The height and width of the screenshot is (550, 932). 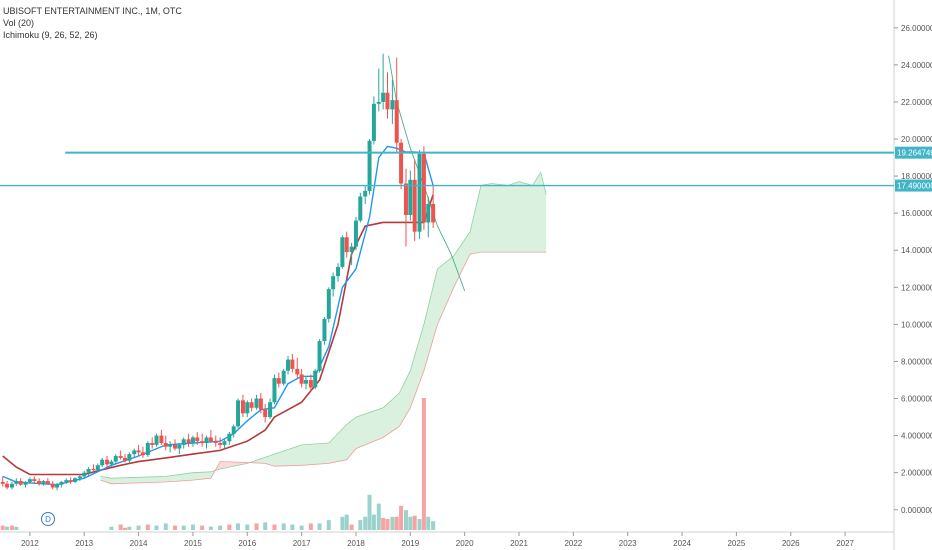 What do you see at coordinates (247, 543) in the screenshot?
I see `x-tick-label: 2016` at bounding box center [247, 543].